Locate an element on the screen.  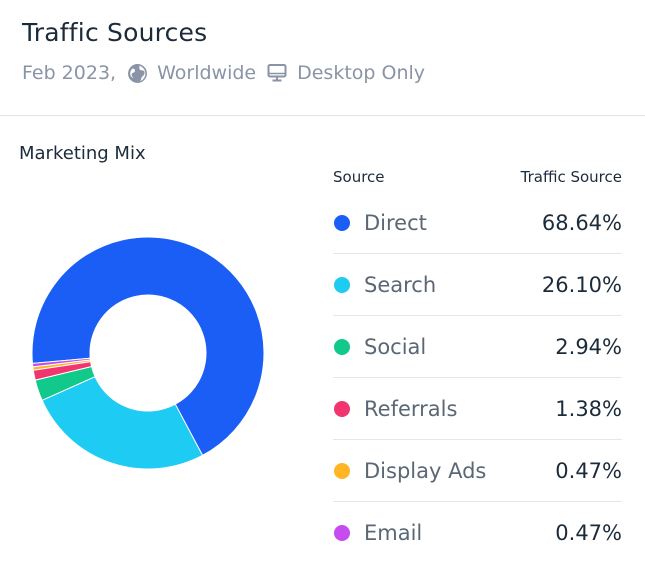
table-row: Display Ads 0.47% is located at coordinates (477, 471).